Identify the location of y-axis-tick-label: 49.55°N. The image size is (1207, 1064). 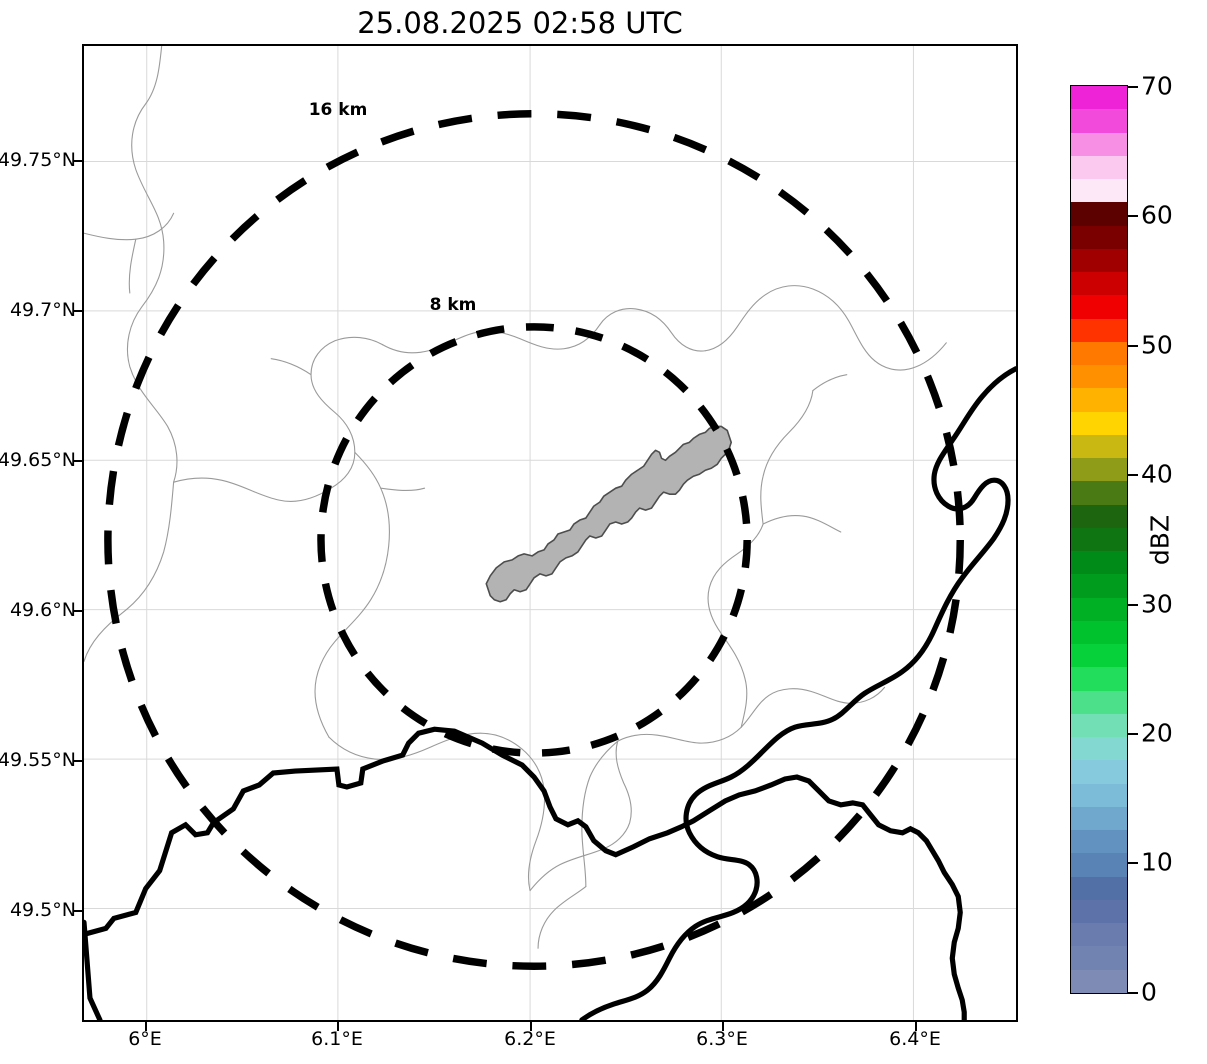
(38, 760).